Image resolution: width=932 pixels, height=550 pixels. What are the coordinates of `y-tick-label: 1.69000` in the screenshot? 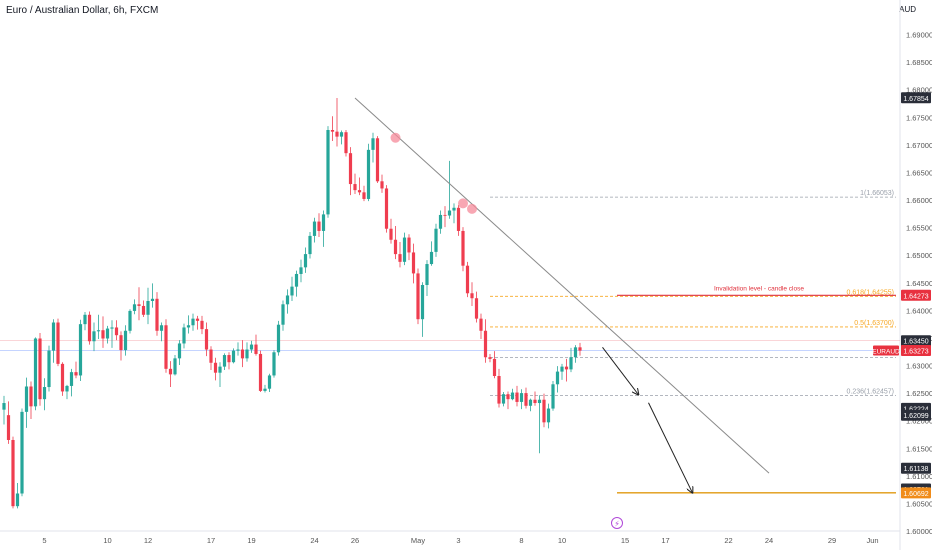 It's located at (919, 35).